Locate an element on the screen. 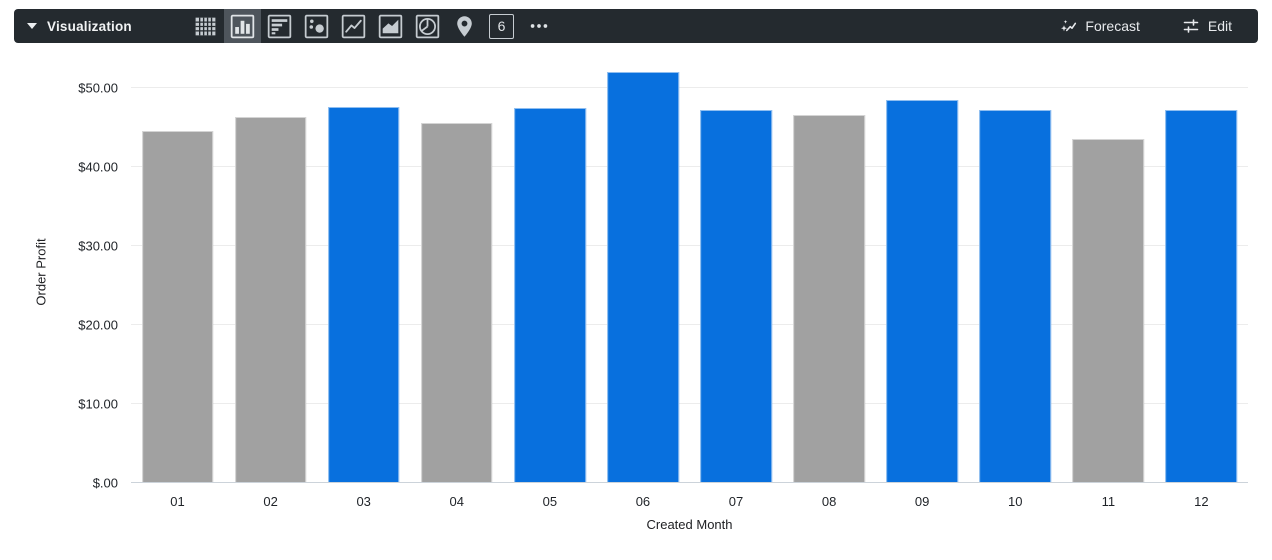  y-tick-label: $50.00 is located at coordinates (98, 88).